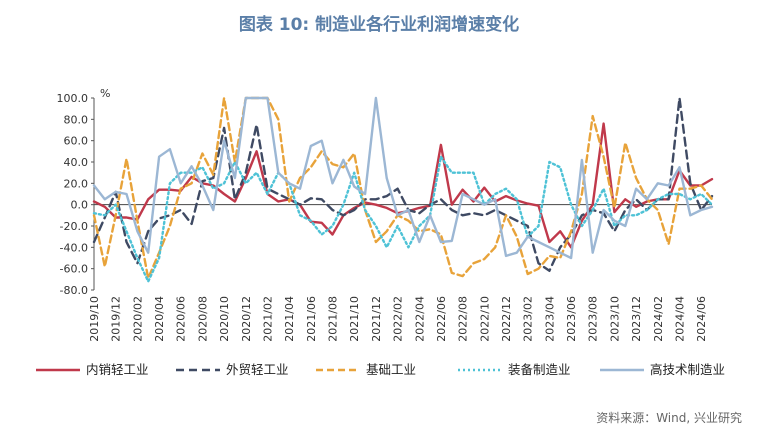 Image resolution: width=758 pixels, height=438 pixels. I want to click on x-tick-label: 2024/06, so click(701, 319).